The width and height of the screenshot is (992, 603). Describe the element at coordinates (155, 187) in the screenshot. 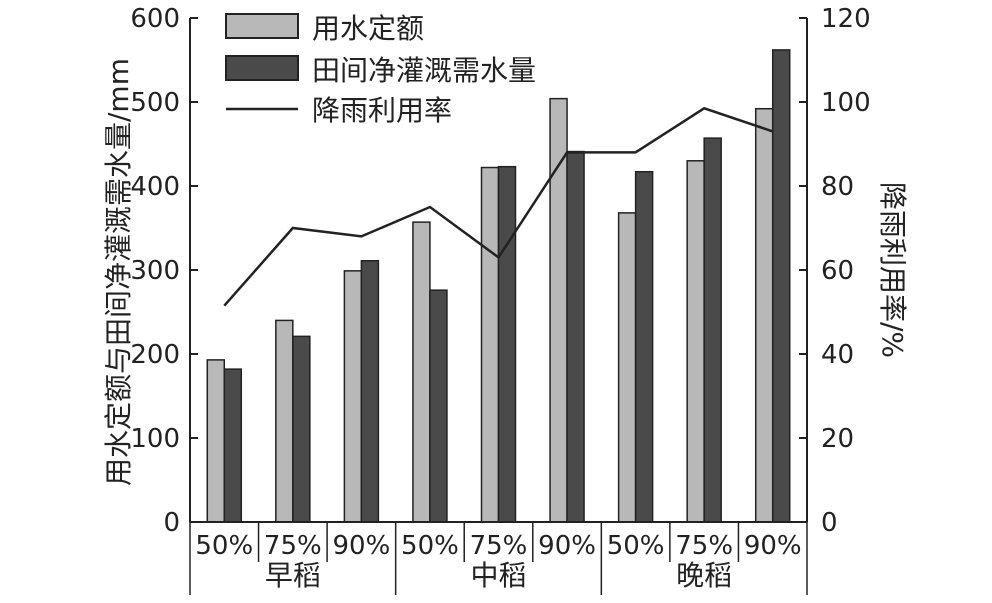

I see `left-tick-label: 400` at that location.